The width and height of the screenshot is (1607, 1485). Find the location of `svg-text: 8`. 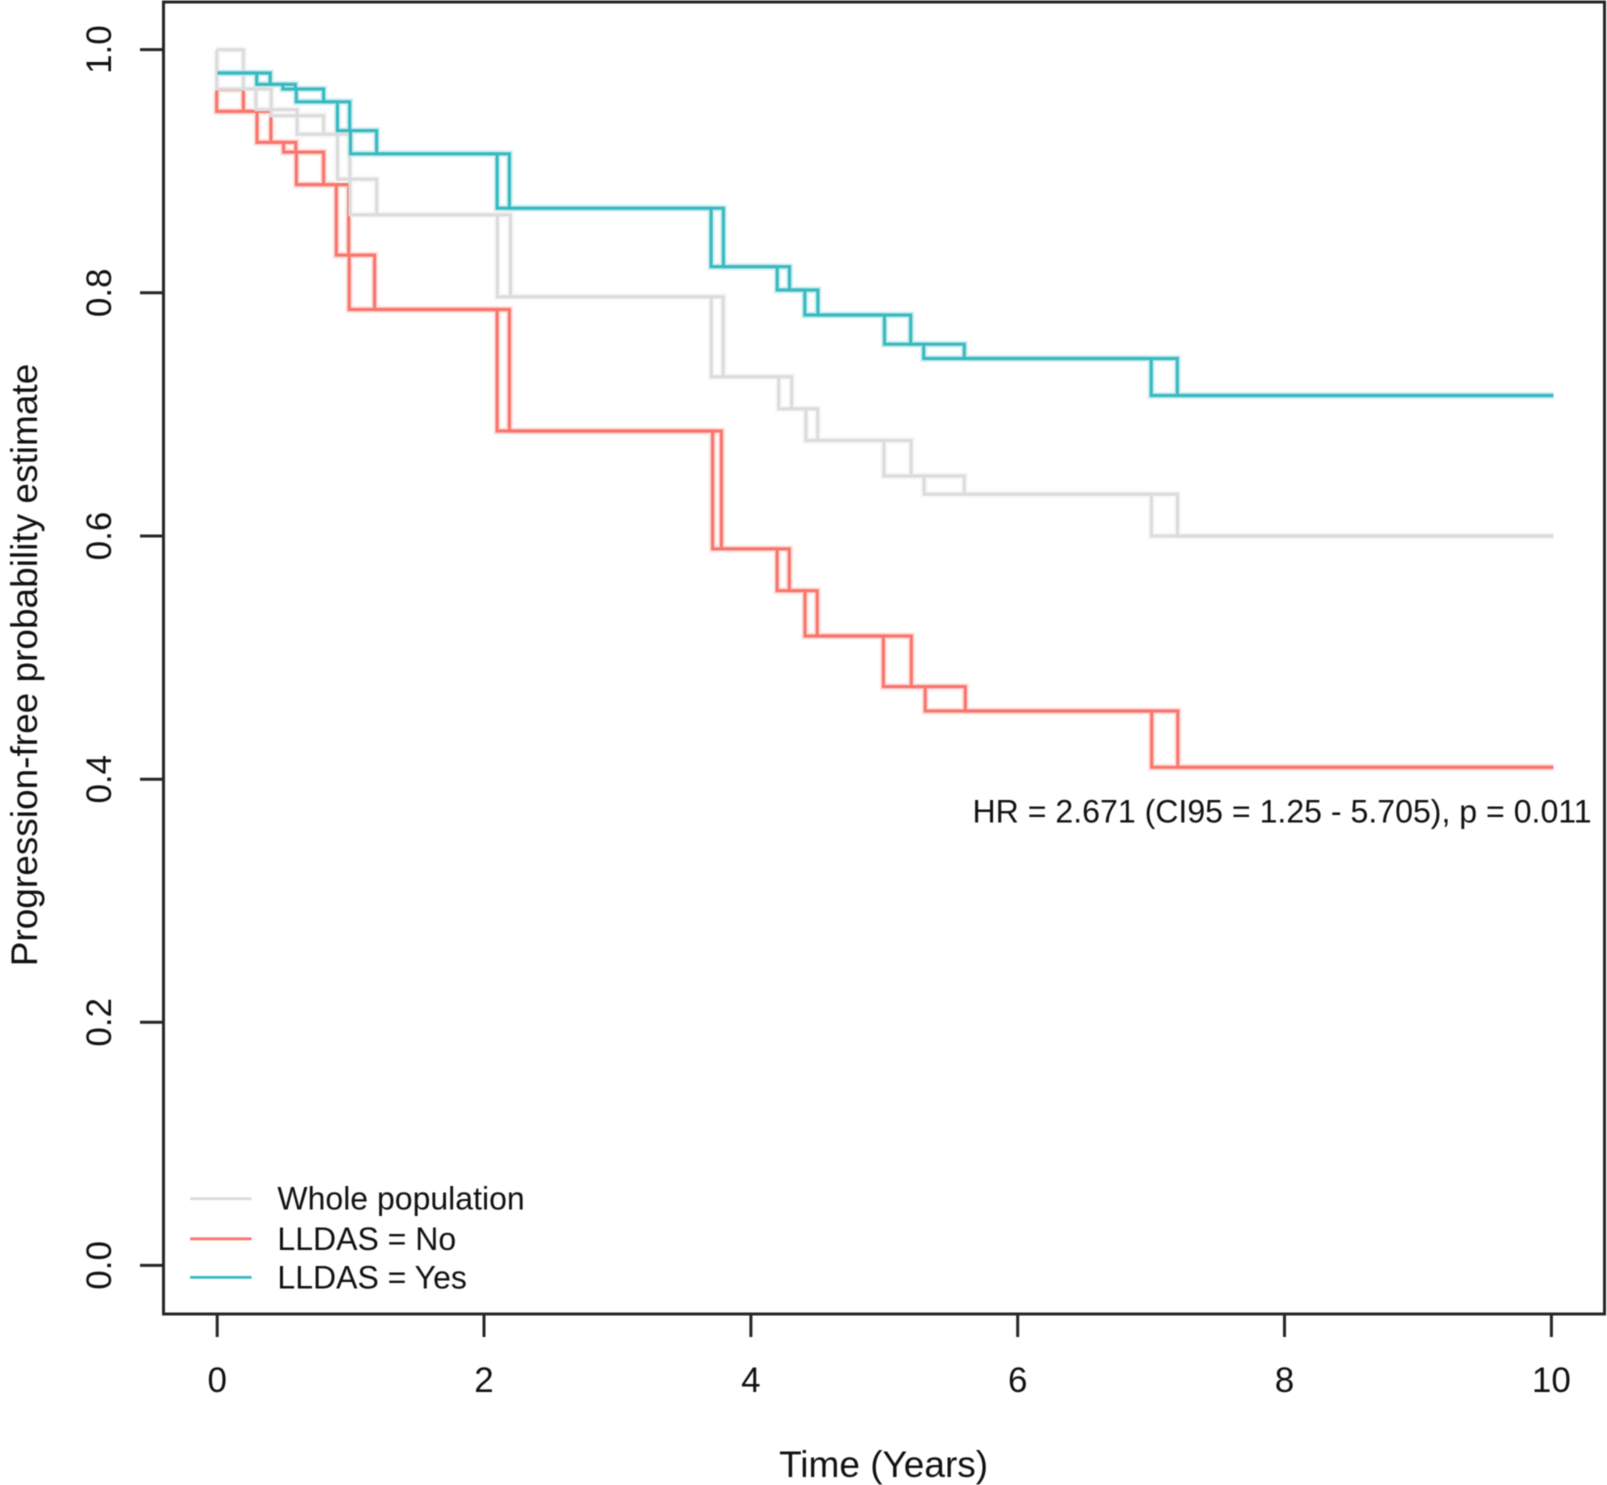

svg-text: 8 is located at coordinates (1284, 1380).